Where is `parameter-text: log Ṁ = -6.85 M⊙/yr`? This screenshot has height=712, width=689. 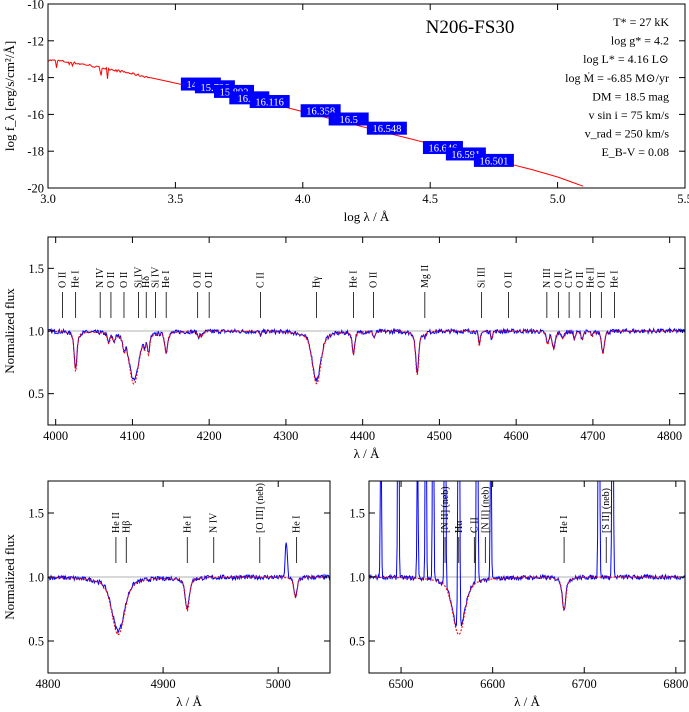 parameter-text: log Ṁ = -6.85 M⊙/yr is located at coordinates (617, 78).